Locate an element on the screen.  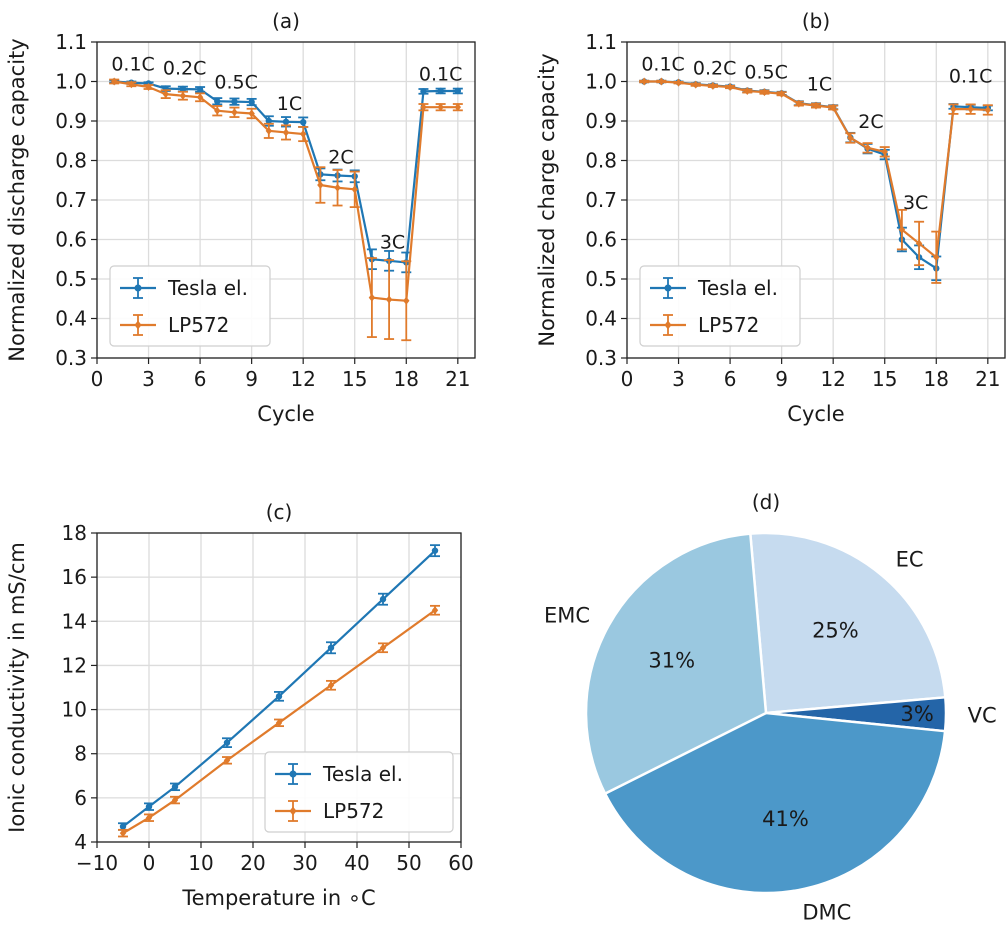
y-axis-label: Ionic conductivity in mS/cm is located at coordinates (17, 687).